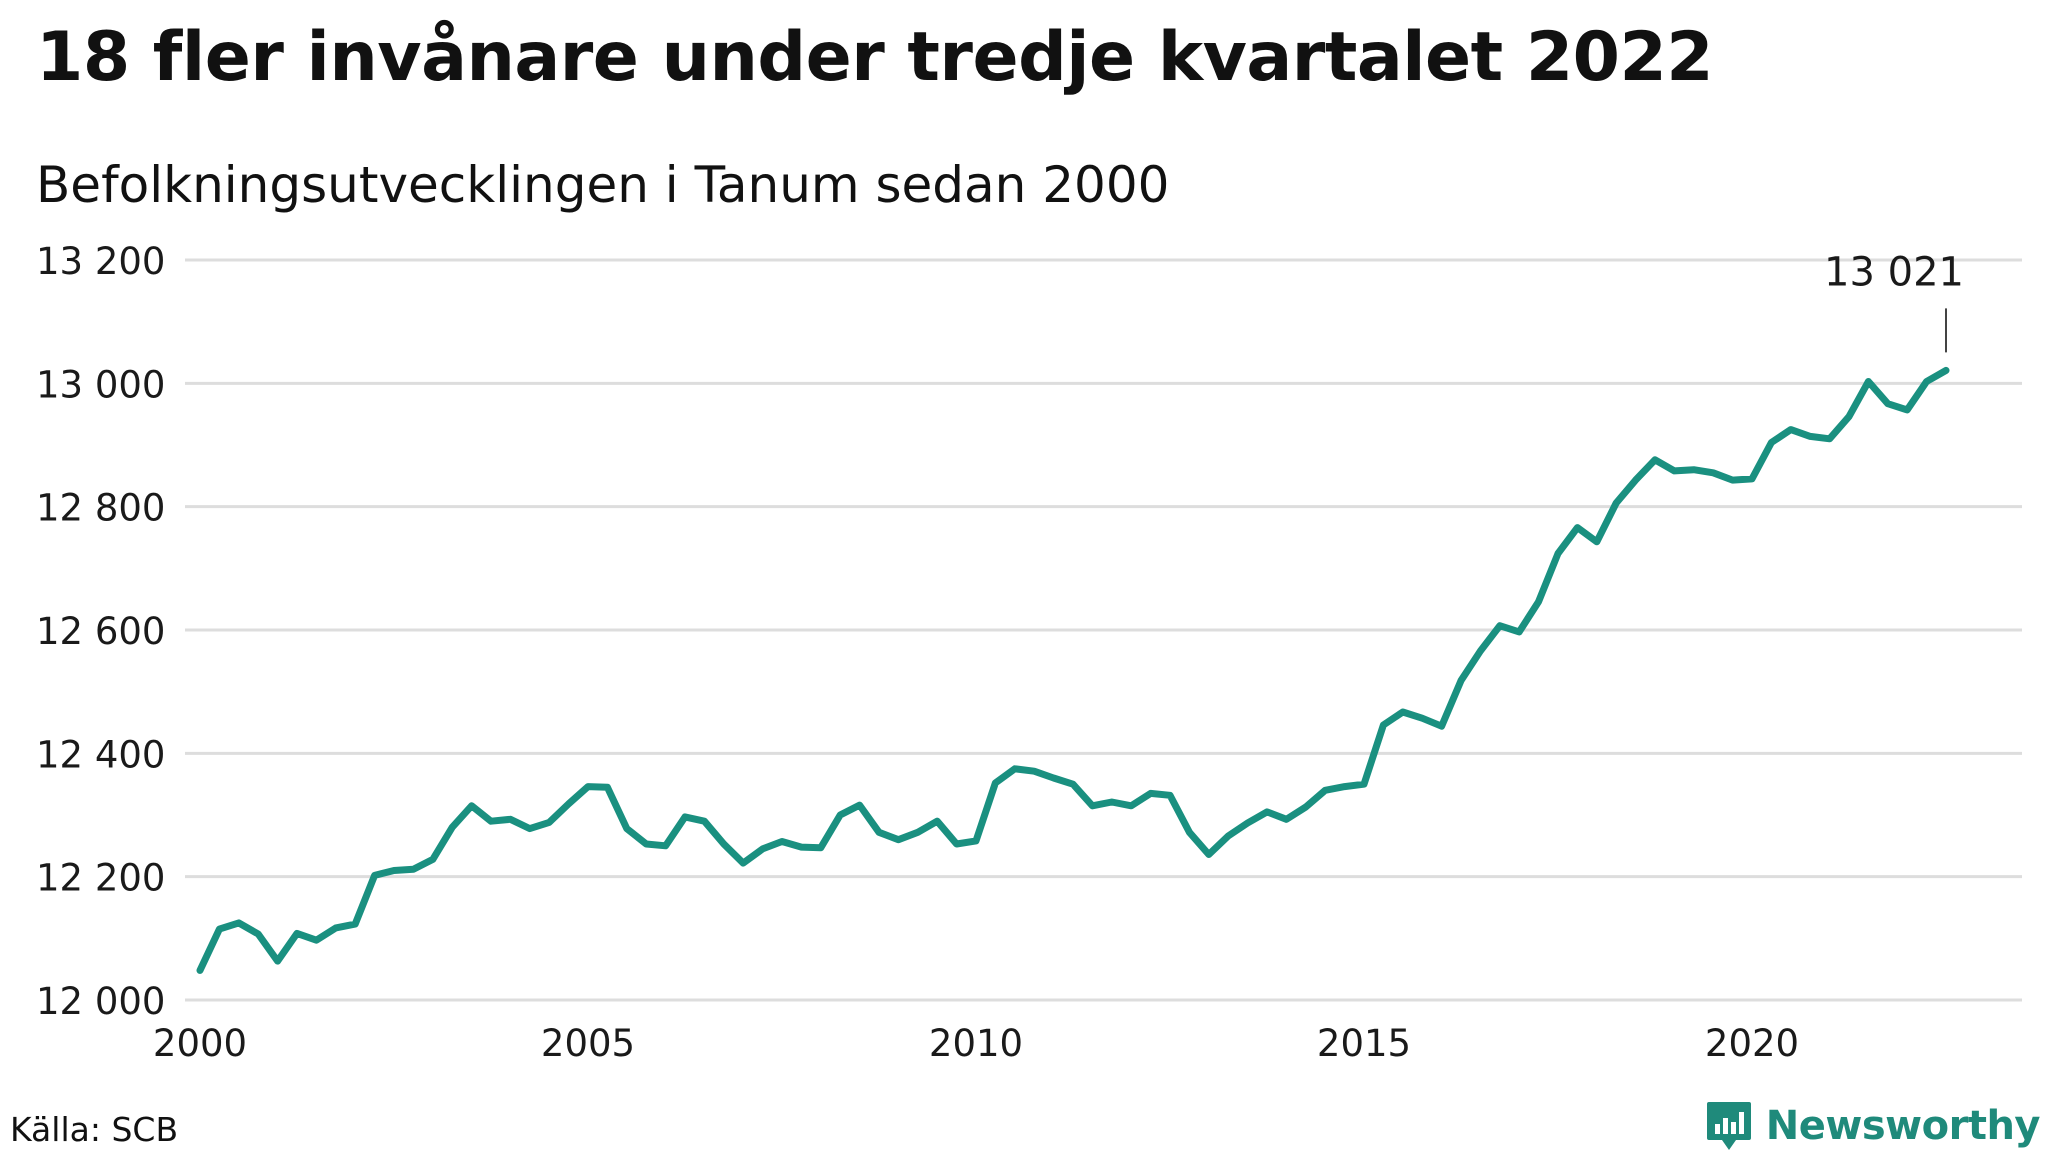 The width and height of the screenshot is (2048, 1152). I want to click on y-tick-label: 12 800, so click(100, 508).